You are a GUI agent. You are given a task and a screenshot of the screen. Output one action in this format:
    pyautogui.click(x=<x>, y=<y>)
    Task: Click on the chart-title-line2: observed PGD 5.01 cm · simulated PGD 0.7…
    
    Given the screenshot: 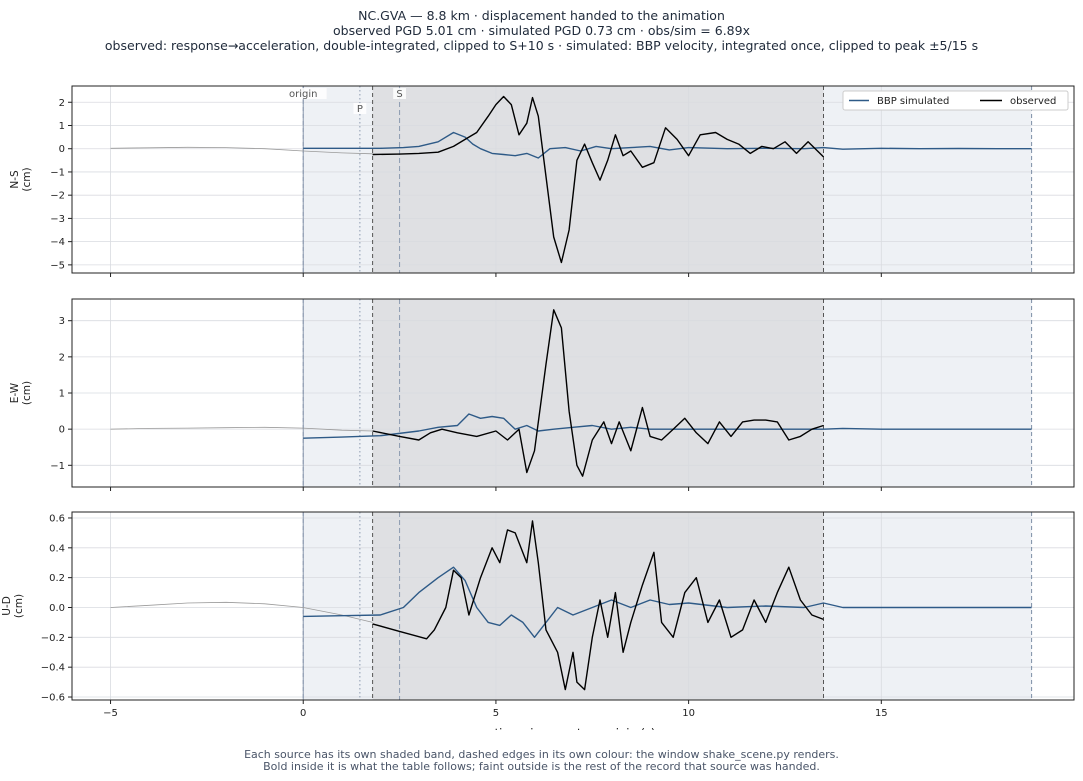 What is the action you would take?
    pyautogui.click(x=541, y=30)
    